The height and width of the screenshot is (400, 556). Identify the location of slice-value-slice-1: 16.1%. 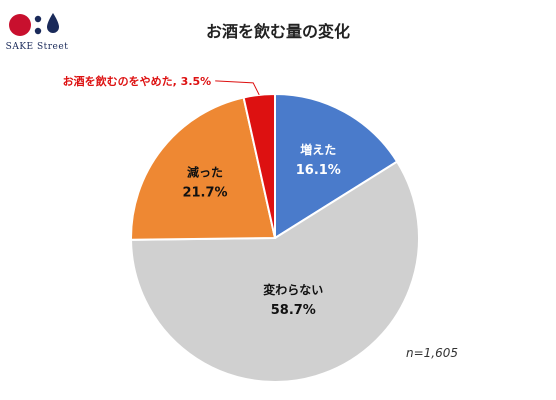
(318, 170).